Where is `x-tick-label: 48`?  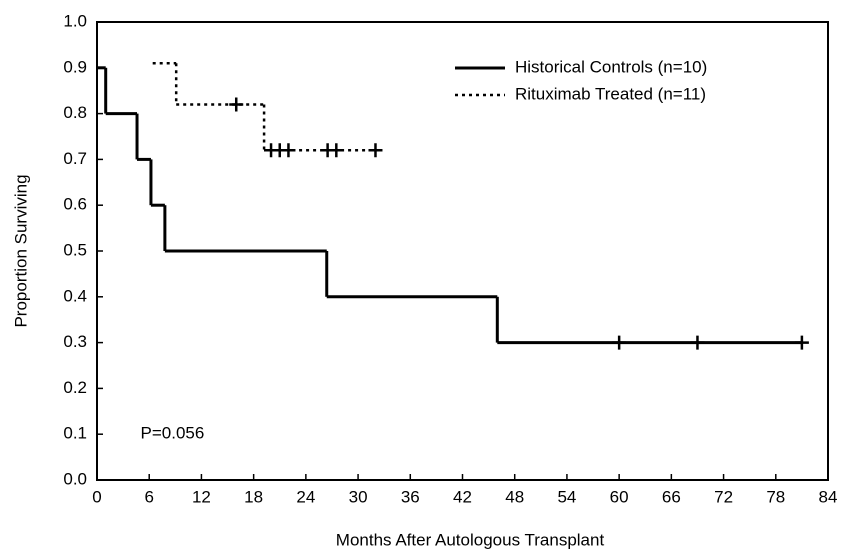
x-tick-label: 48 is located at coordinates (514, 496).